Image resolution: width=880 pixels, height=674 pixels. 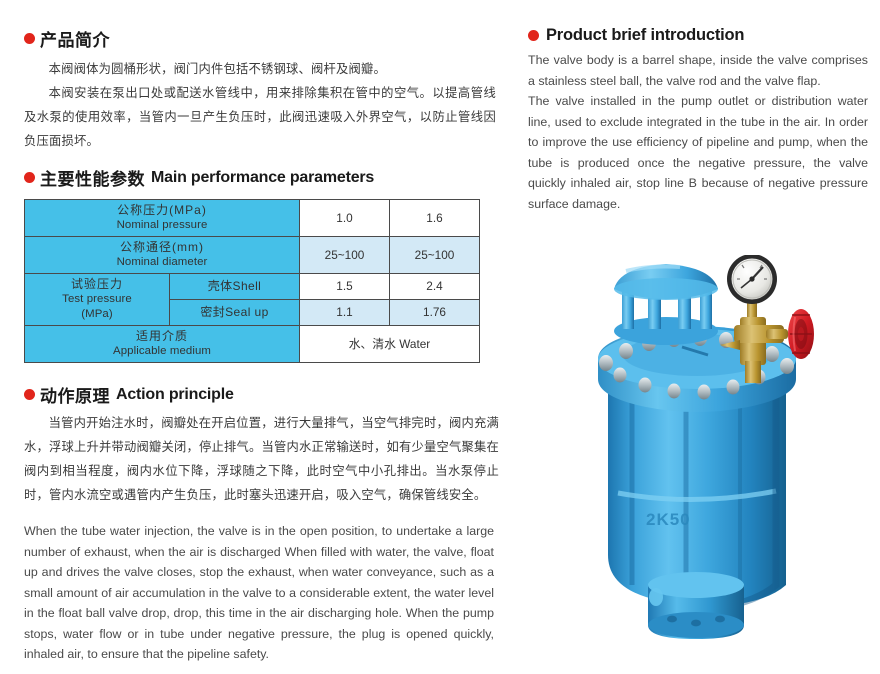 What do you see at coordinates (434, 218) in the screenshot?
I see `cell-nominal-pressure-v2: 1.6` at bounding box center [434, 218].